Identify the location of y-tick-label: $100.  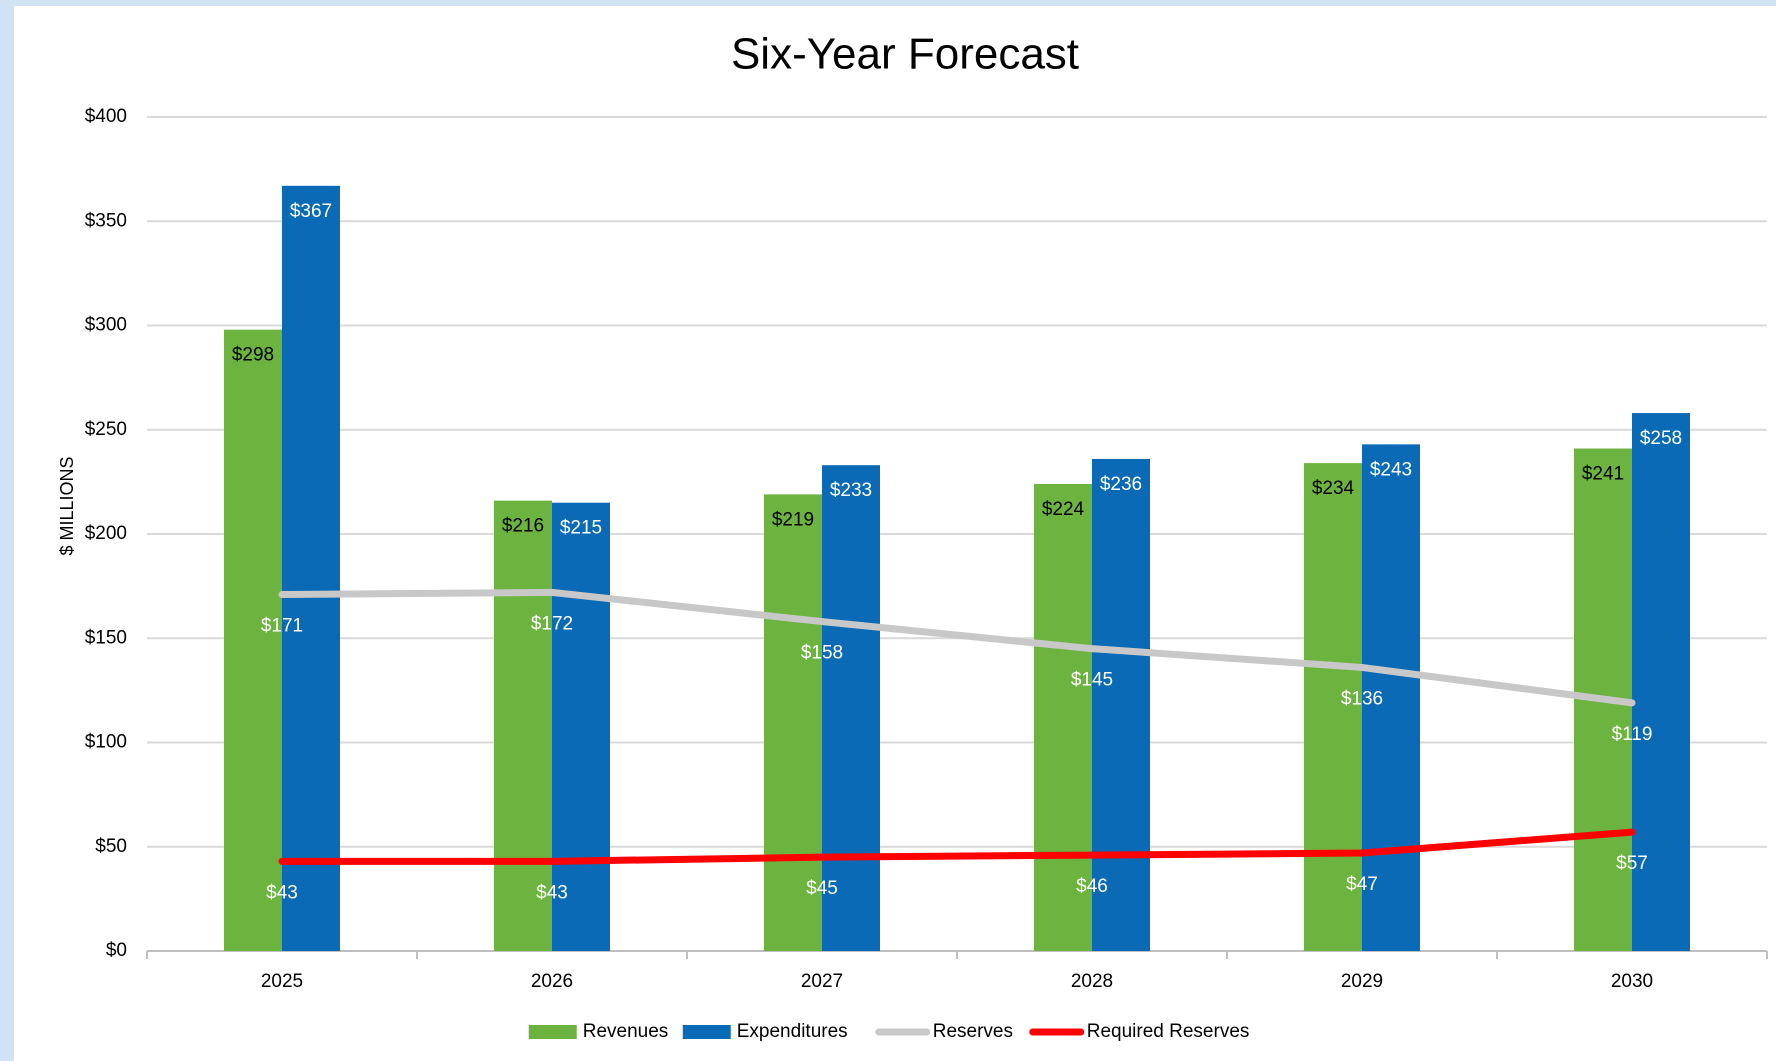
(106, 742).